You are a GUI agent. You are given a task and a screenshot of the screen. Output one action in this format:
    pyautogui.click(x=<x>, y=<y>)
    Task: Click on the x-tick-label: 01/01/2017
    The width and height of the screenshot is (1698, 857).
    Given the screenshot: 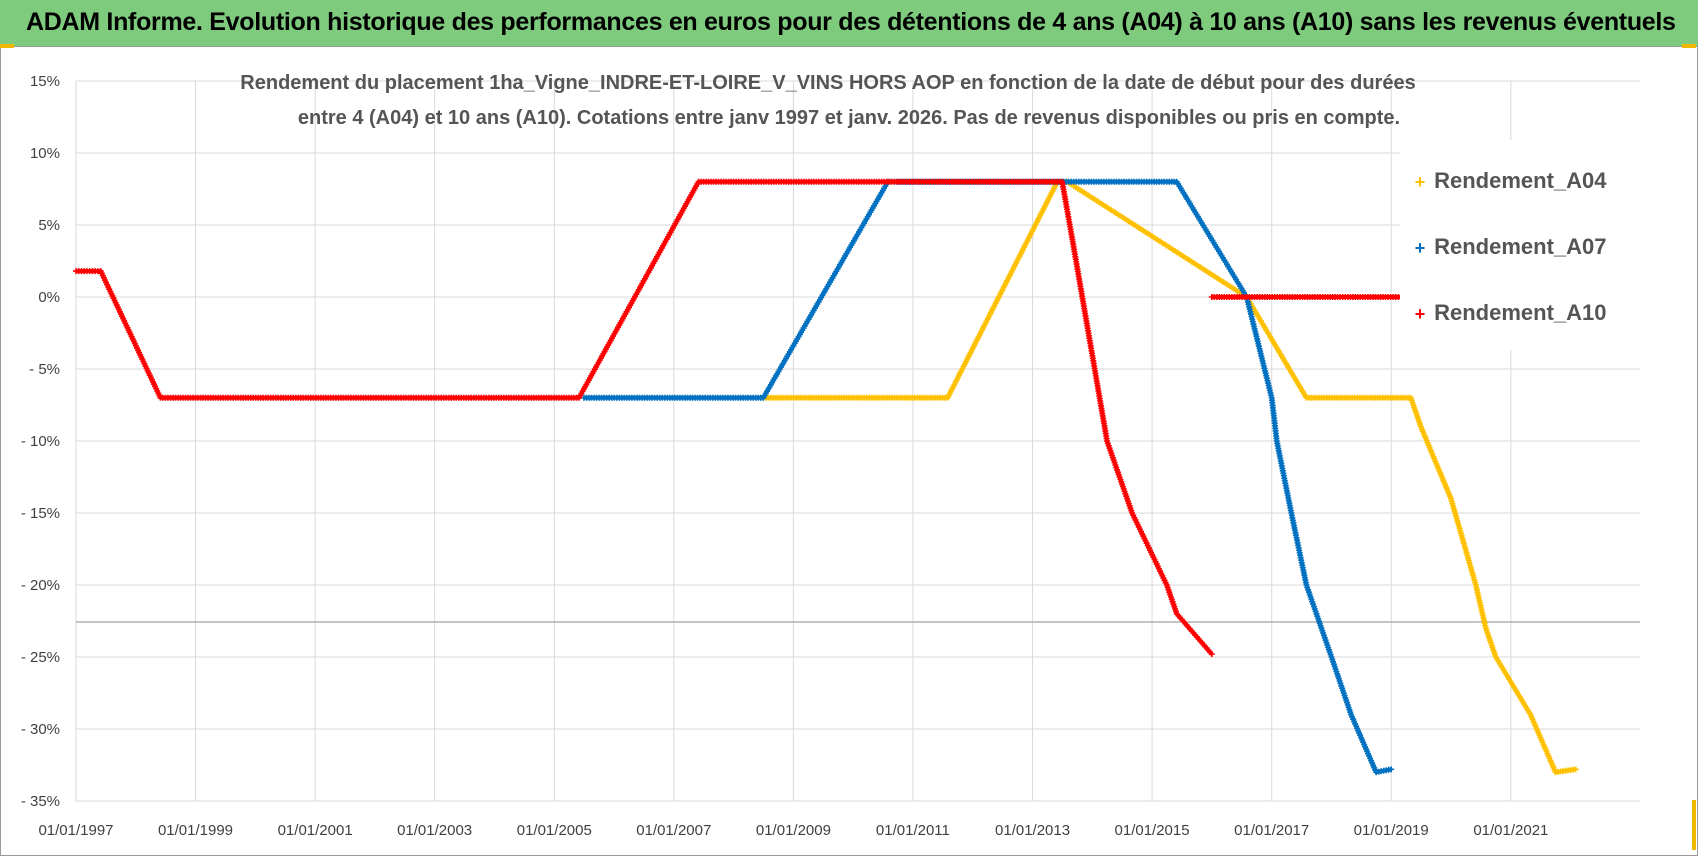 What is the action you would take?
    pyautogui.click(x=1271, y=830)
    